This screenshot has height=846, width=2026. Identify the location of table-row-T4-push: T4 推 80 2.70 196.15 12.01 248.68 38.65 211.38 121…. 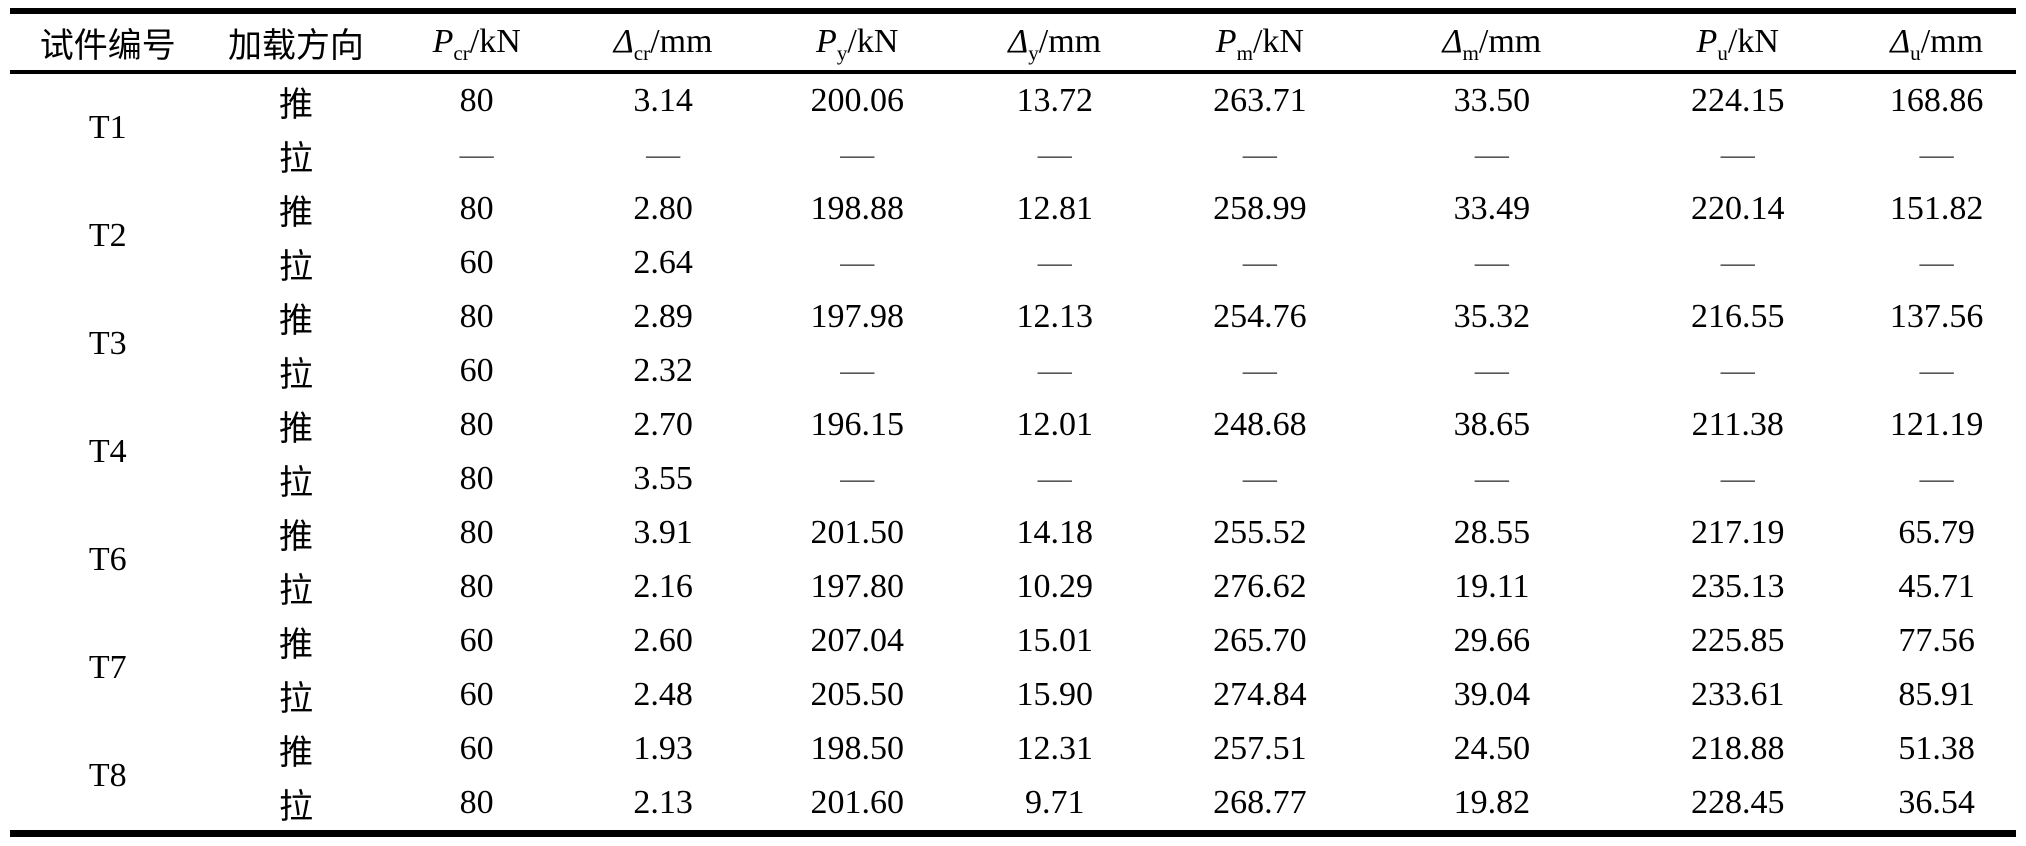
(1013, 434).